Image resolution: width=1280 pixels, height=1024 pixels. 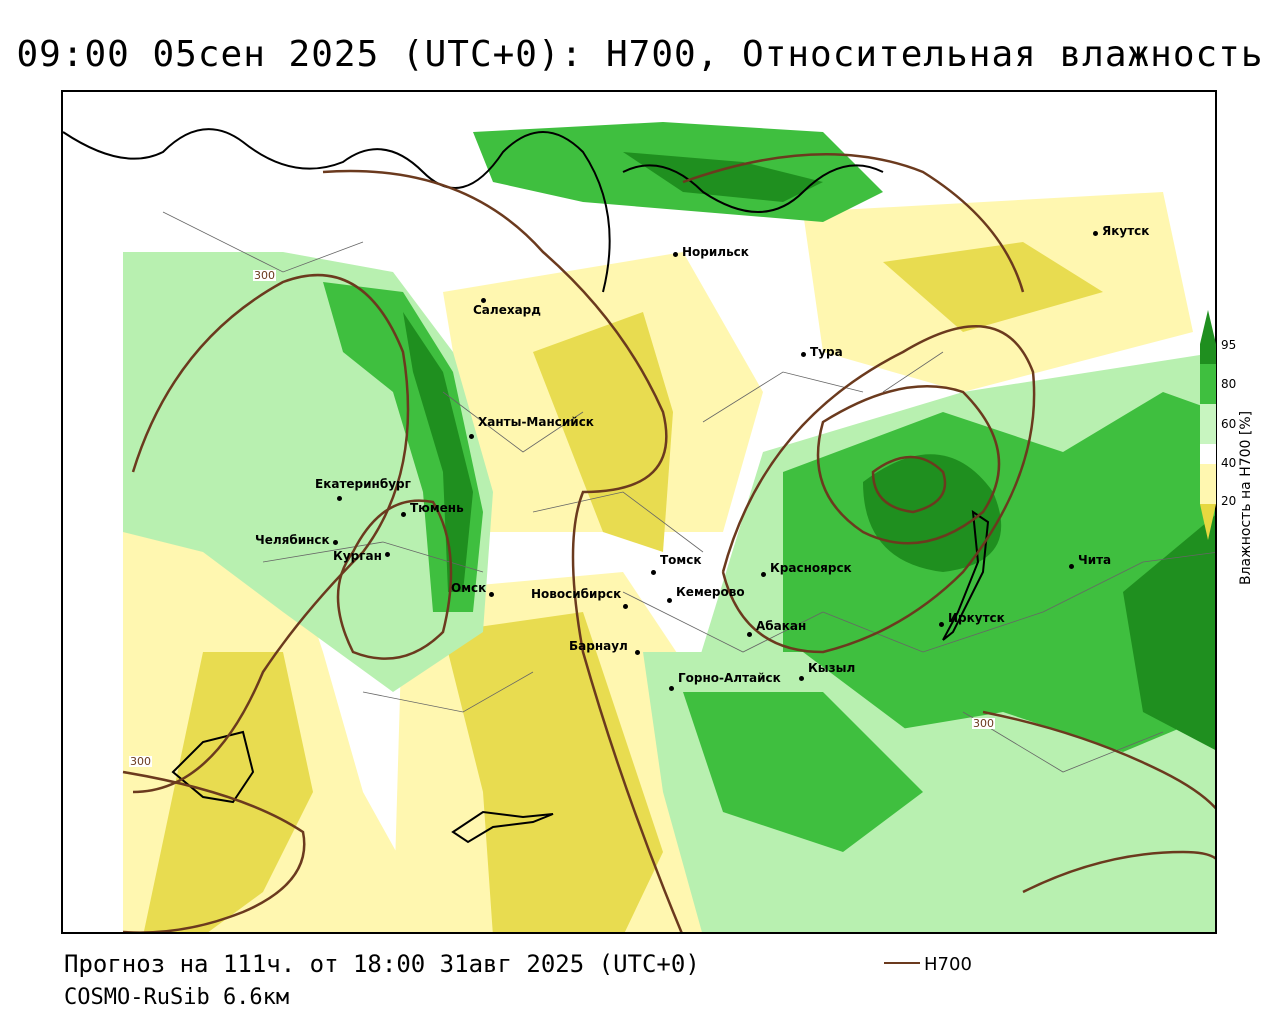 I want to click on colorbar-tick: 40, so click(x=1229, y=463).